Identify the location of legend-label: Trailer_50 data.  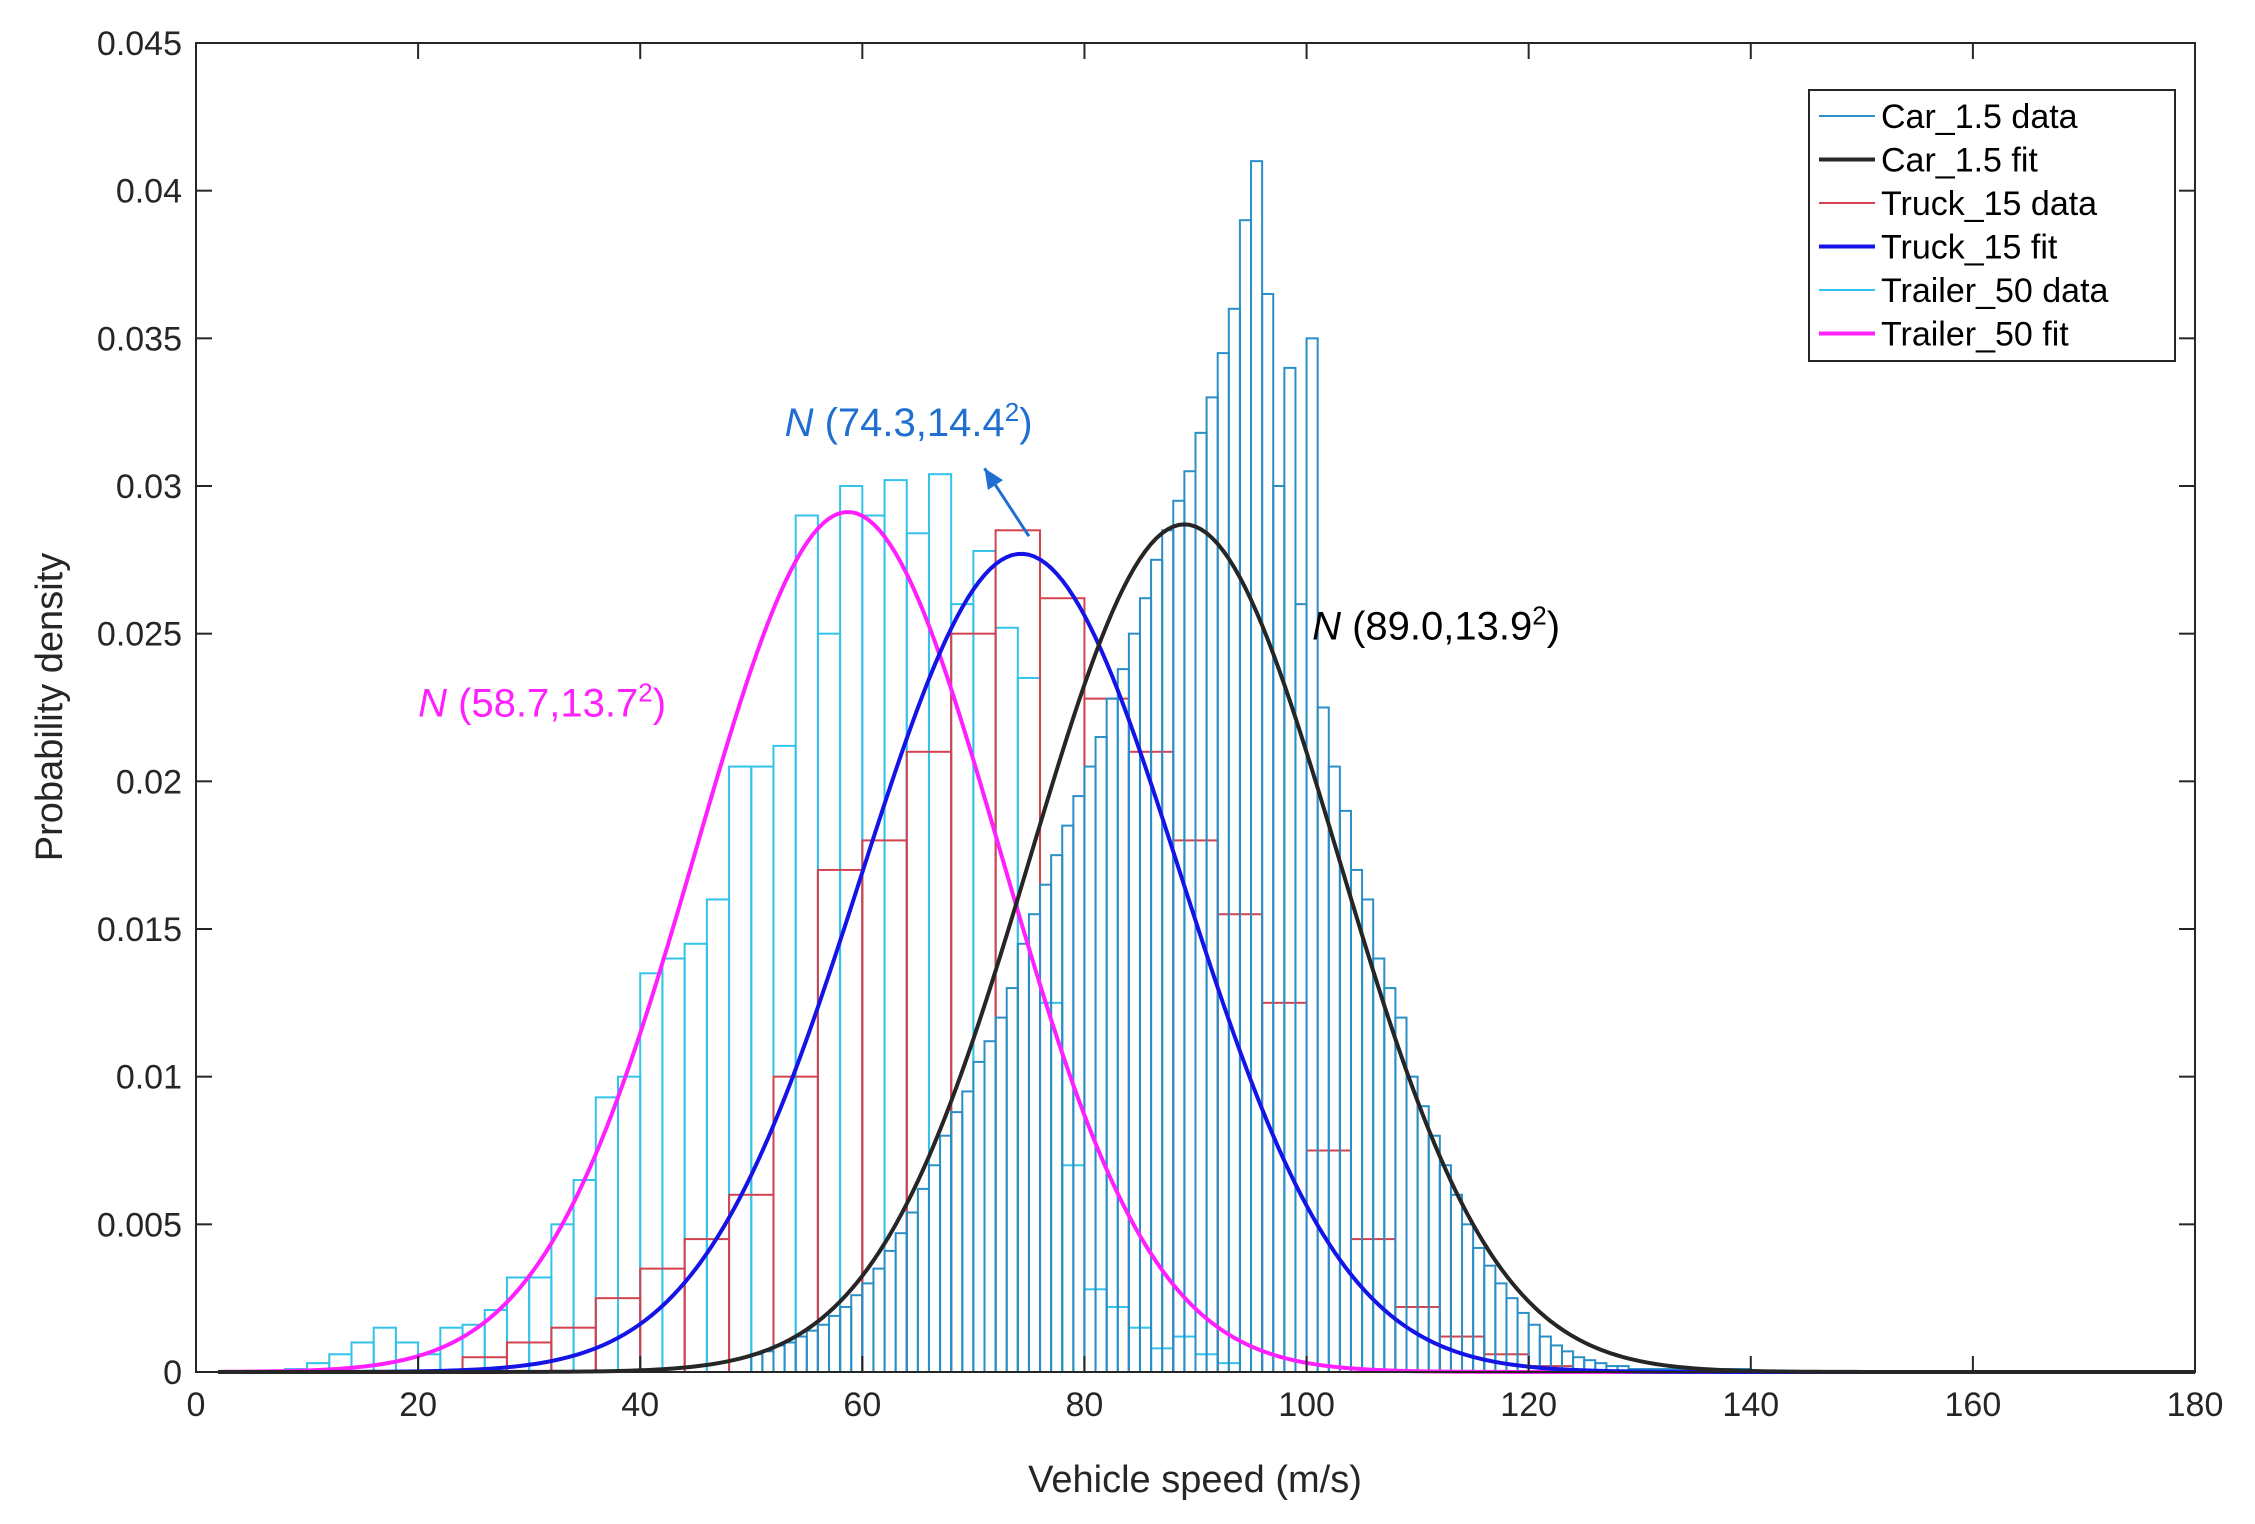
(1995, 291).